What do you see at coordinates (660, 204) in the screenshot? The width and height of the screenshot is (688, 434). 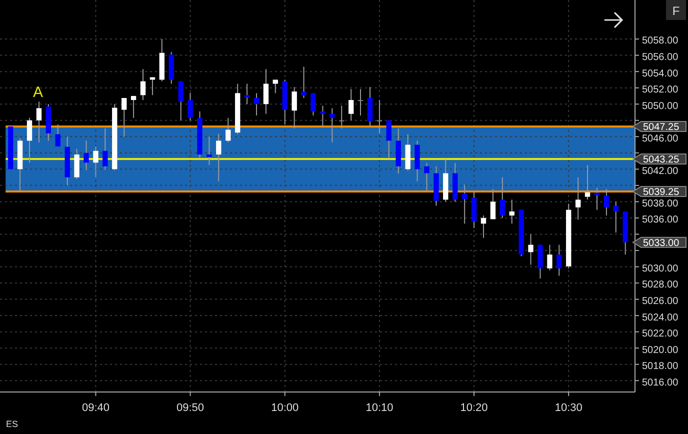 I see `y-tick-label: 5038.00` at bounding box center [660, 204].